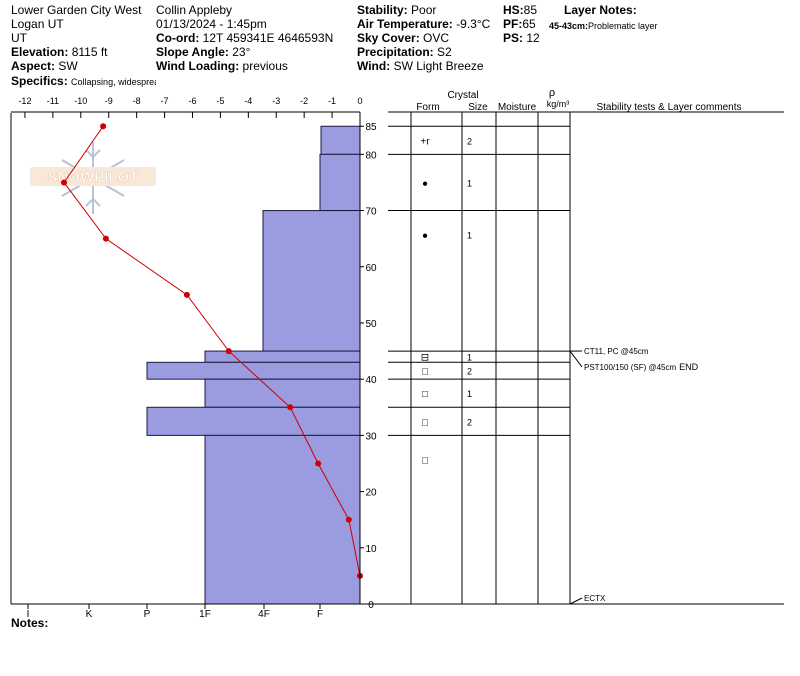  Describe the element at coordinates (80, 101) in the screenshot. I see `temp-tick-label: -10` at that location.